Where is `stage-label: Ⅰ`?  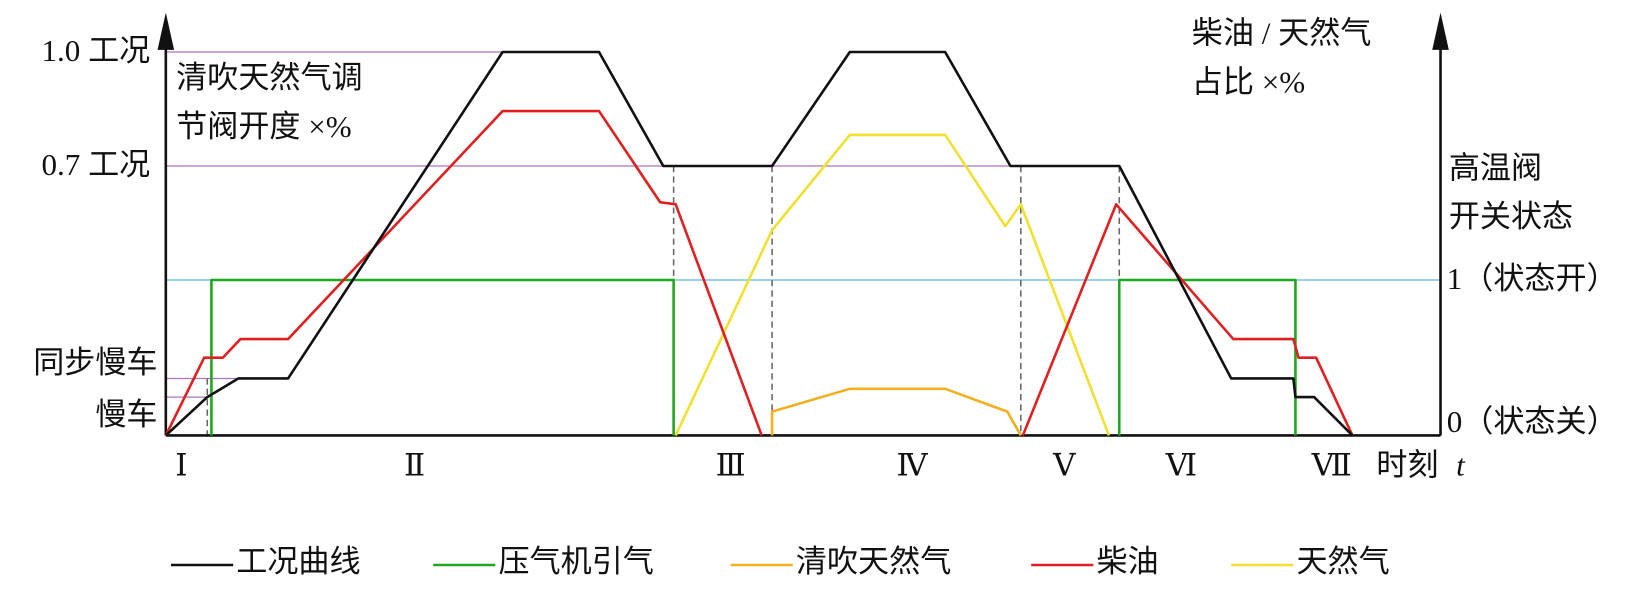
stage-label: Ⅰ is located at coordinates (181, 465).